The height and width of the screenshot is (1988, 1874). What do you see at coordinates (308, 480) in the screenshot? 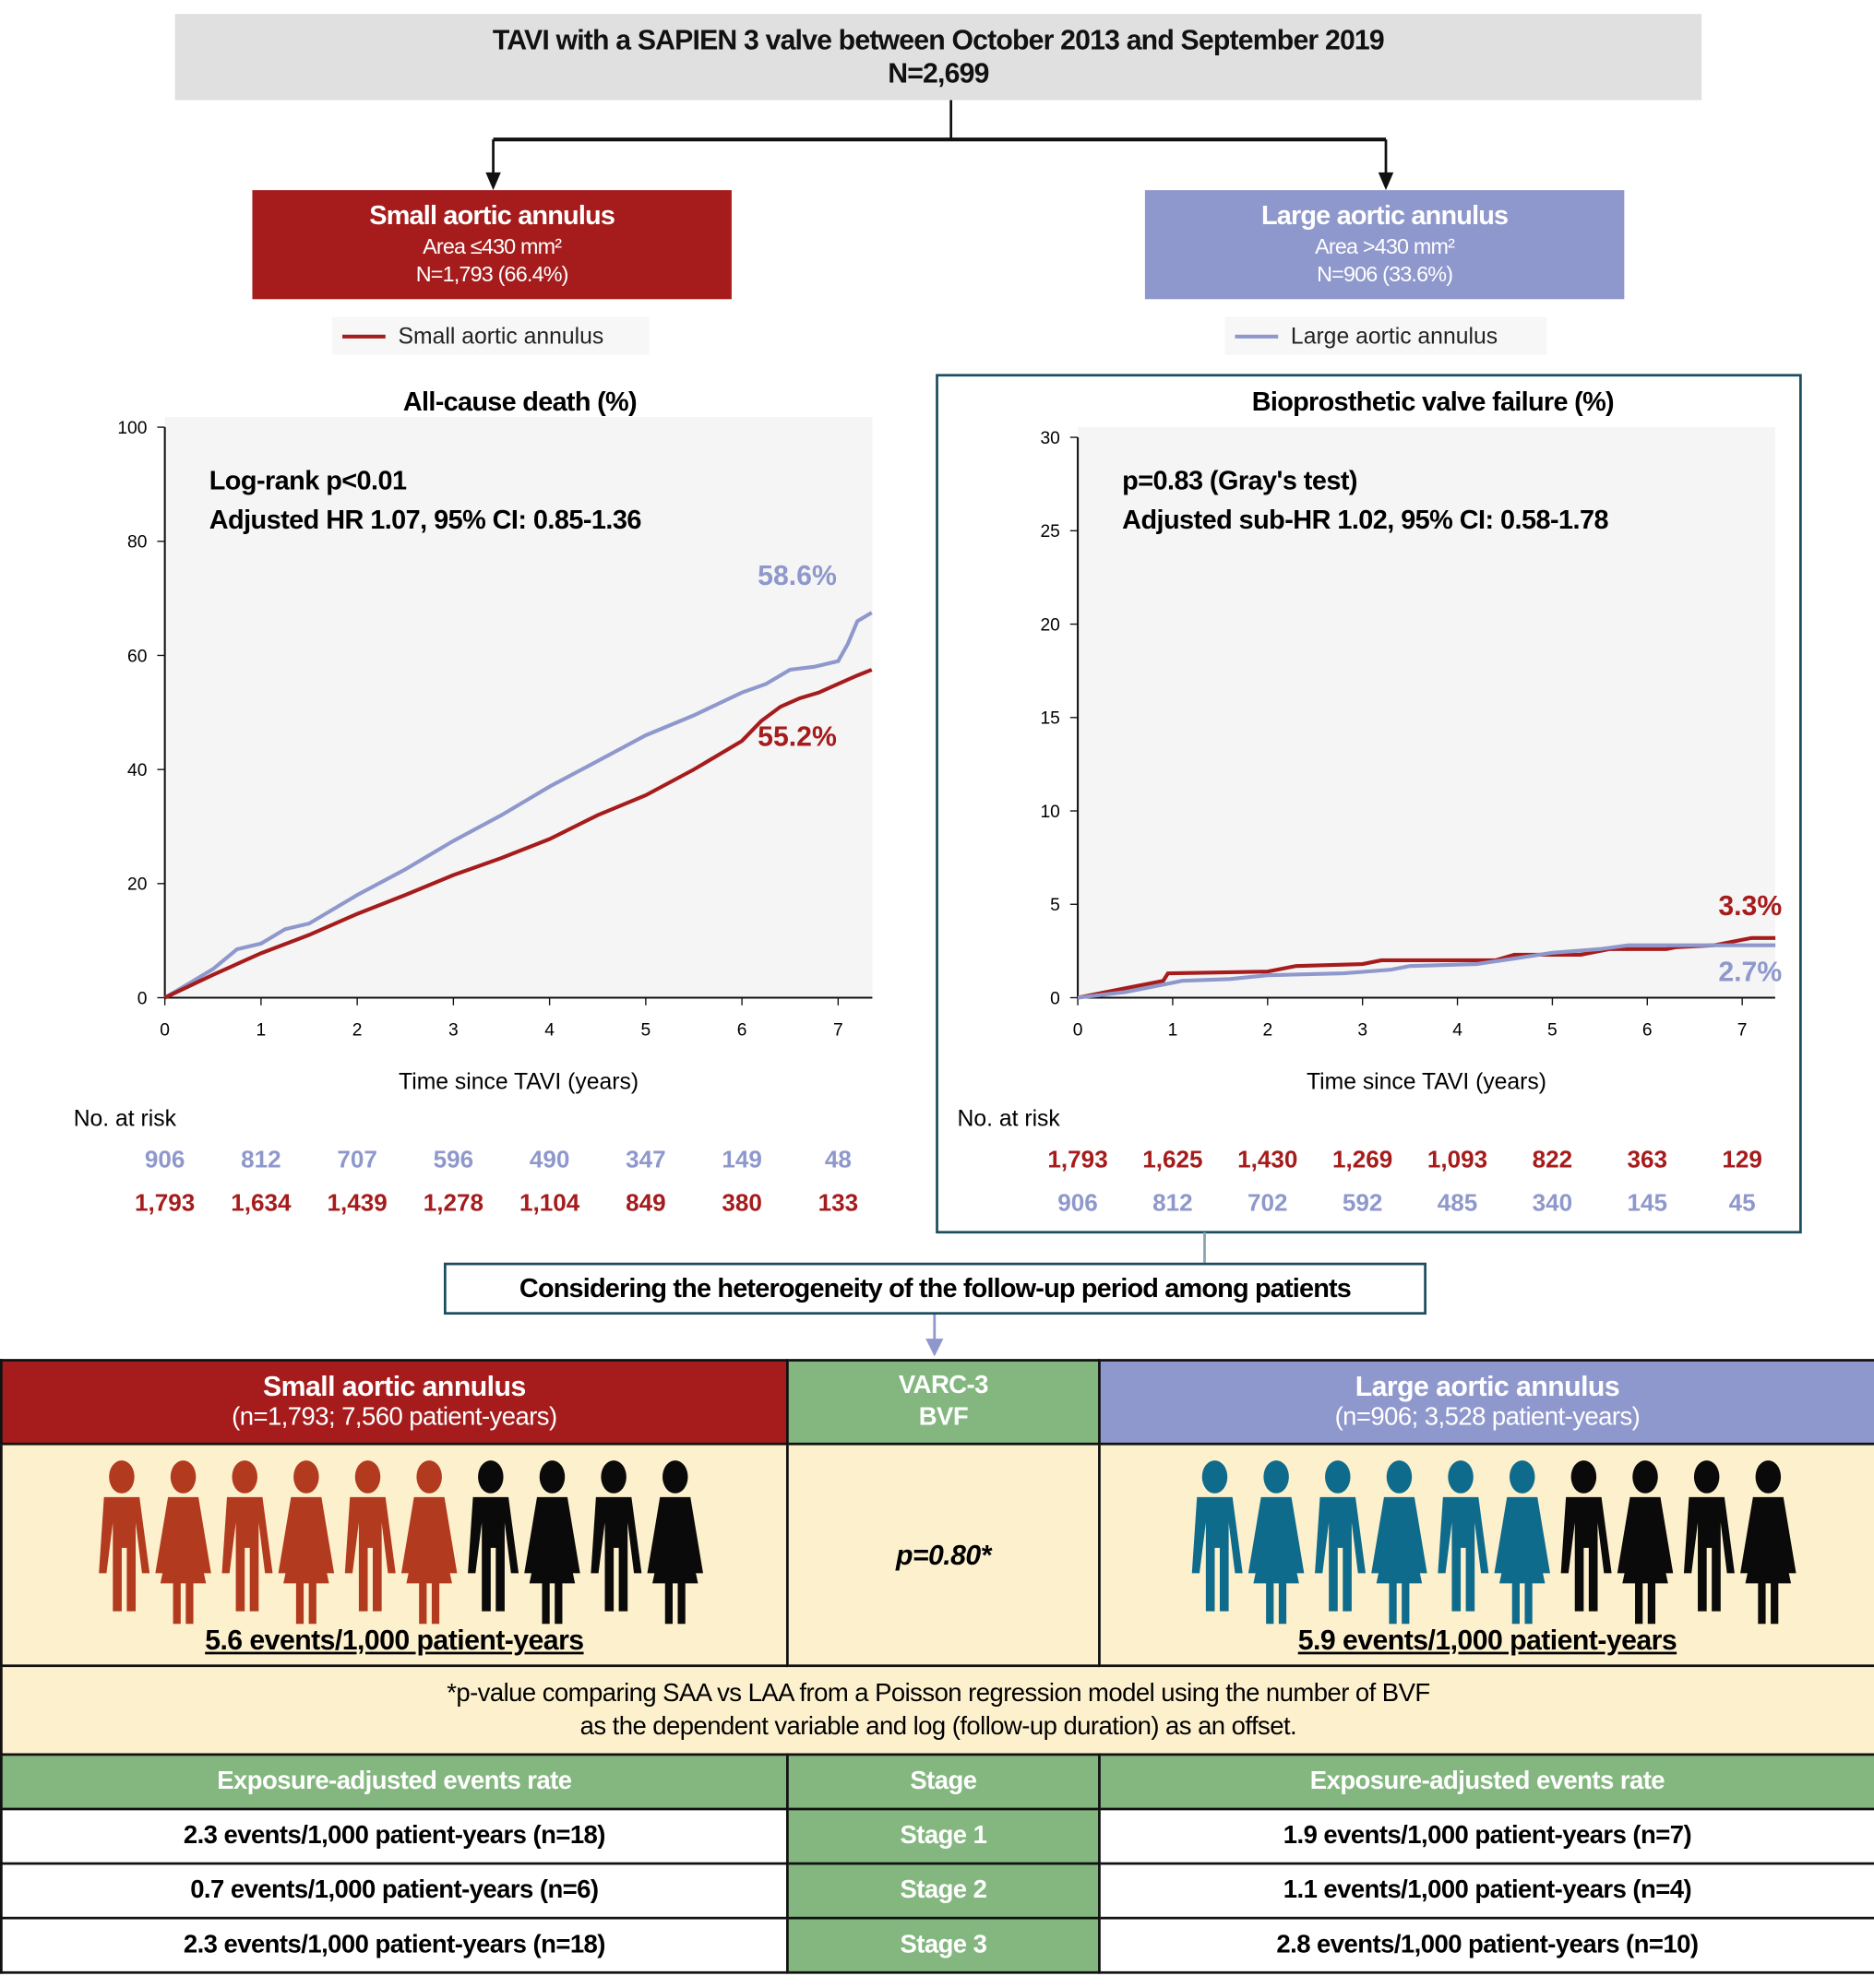
I see `stat-annotation: Log-rank p<0.01` at bounding box center [308, 480].